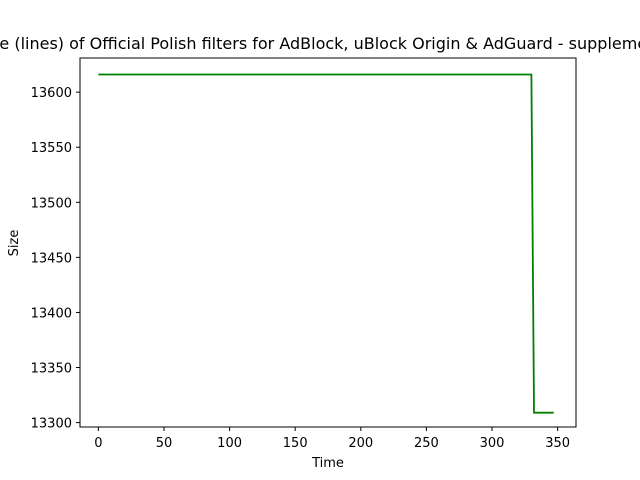  What do you see at coordinates (360, 443) in the screenshot?
I see `x-tick-label: 200` at bounding box center [360, 443].